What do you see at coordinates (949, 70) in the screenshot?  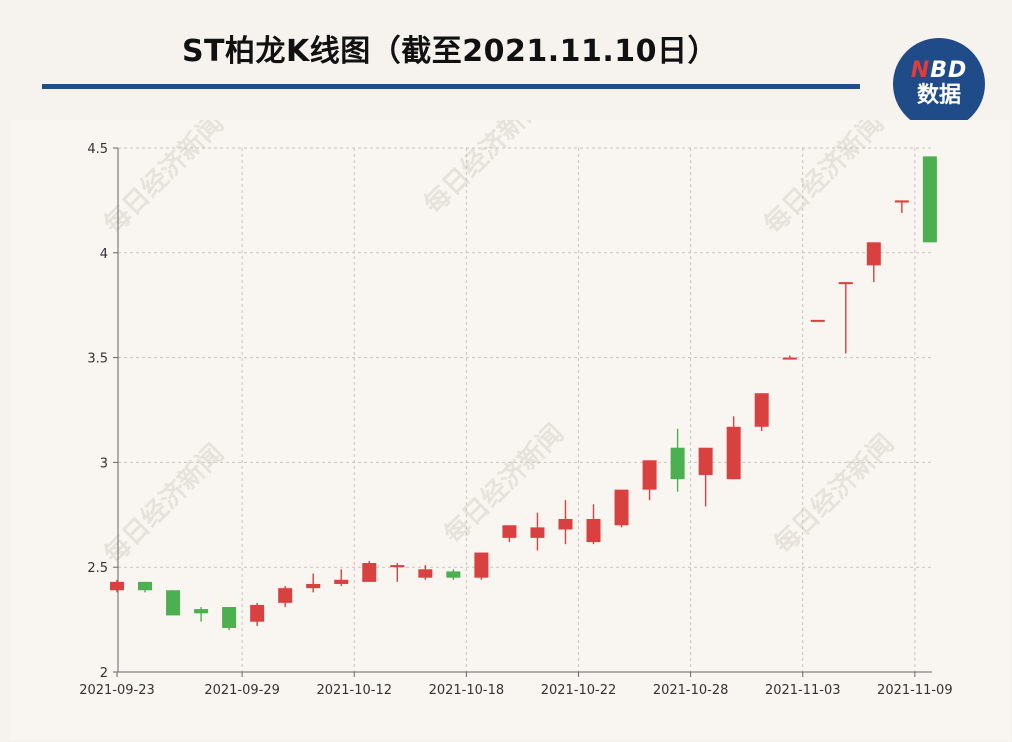 I see `logo-bd: BD` at bounding box center [949, 70].